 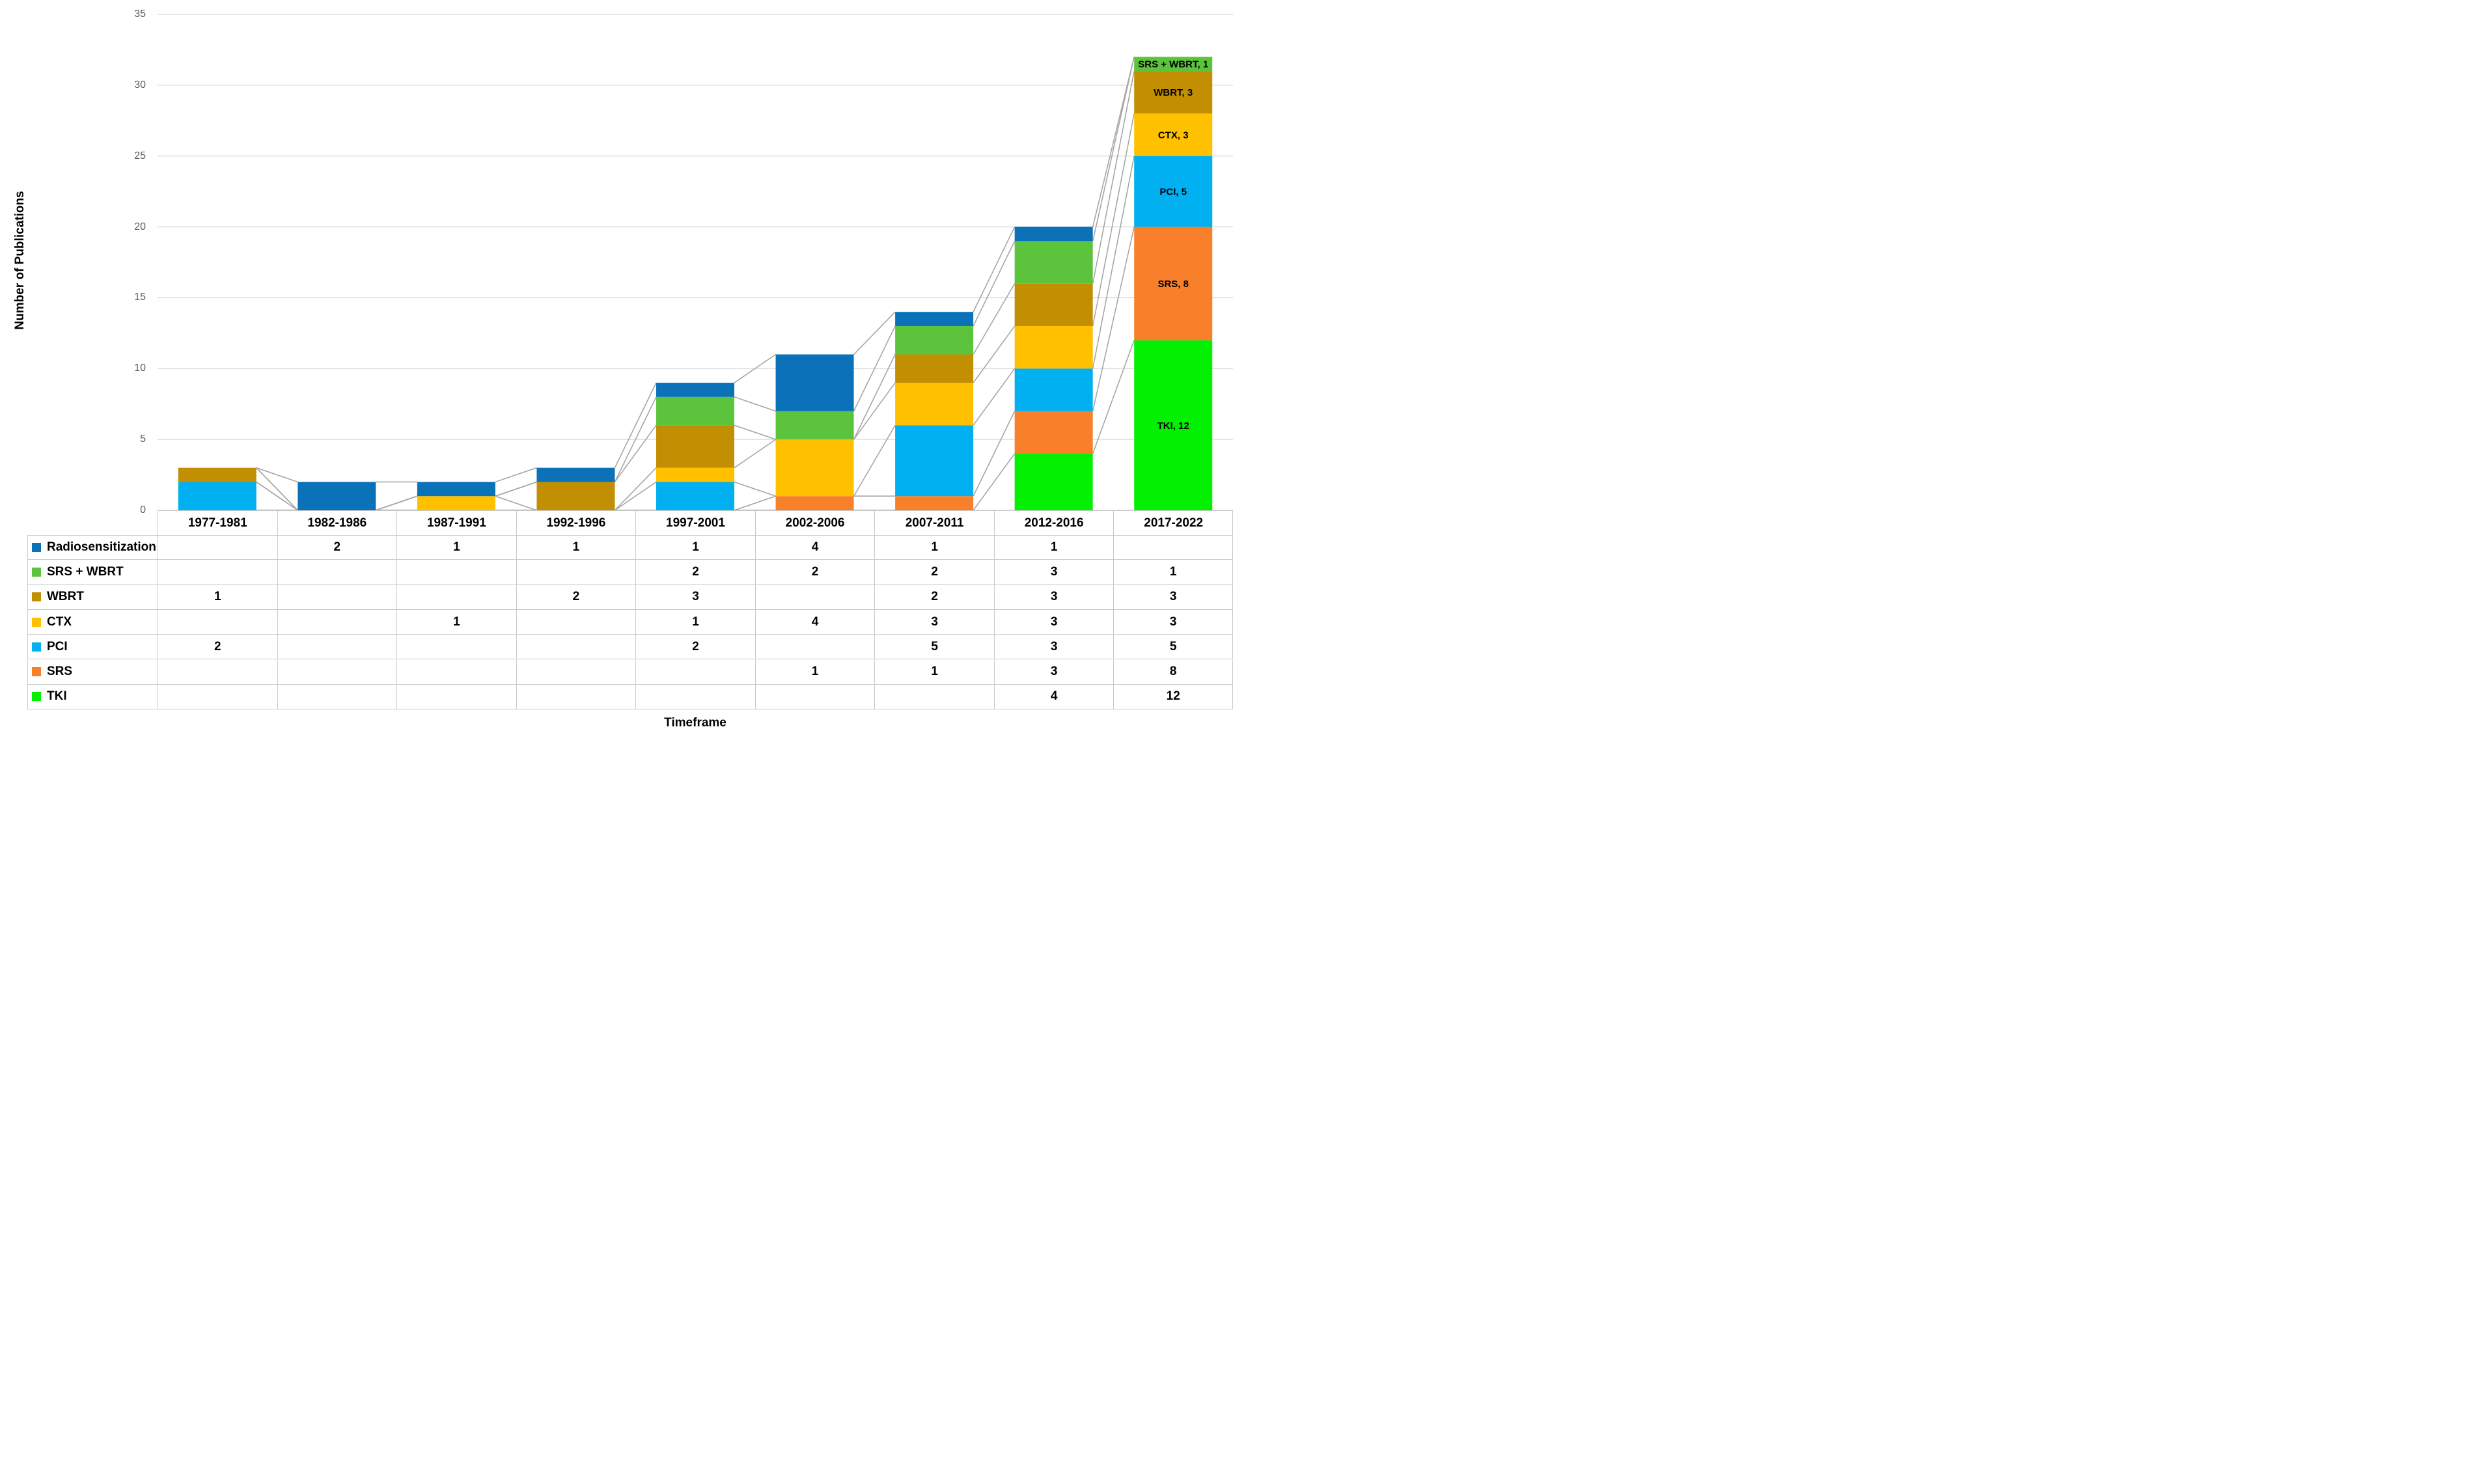 I want to click on bar-data-label: SRS, 8, so click(x=1173, y=284).